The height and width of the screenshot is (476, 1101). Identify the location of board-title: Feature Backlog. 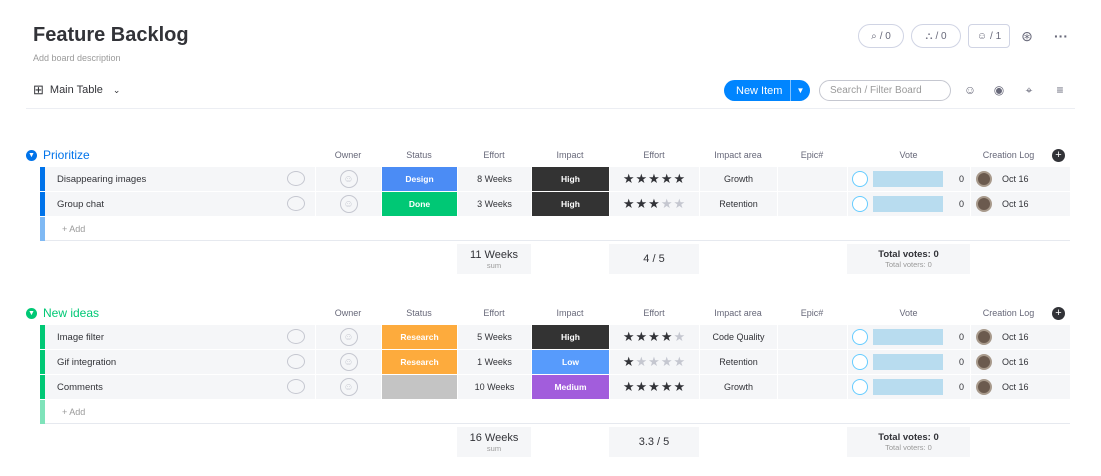
(111, 35).